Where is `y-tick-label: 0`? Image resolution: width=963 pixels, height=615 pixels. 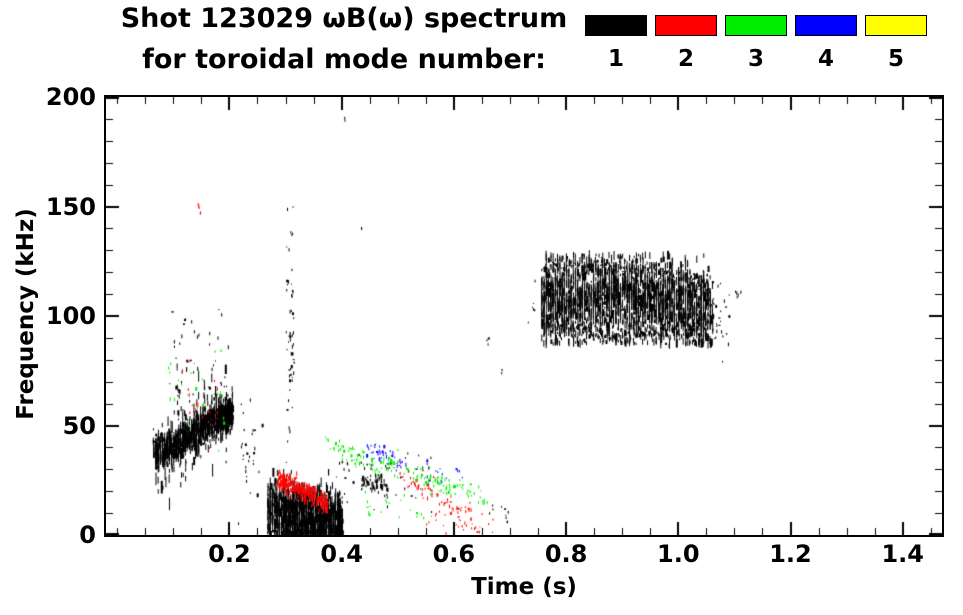
y-tick-label: 0 is located at coordinates (87, 535).